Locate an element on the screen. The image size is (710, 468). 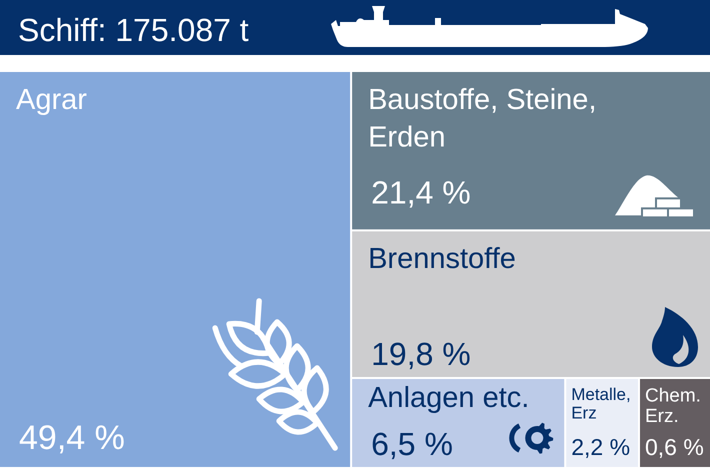
category-label: Metalle, Erz is located at coordinates (601, 403).